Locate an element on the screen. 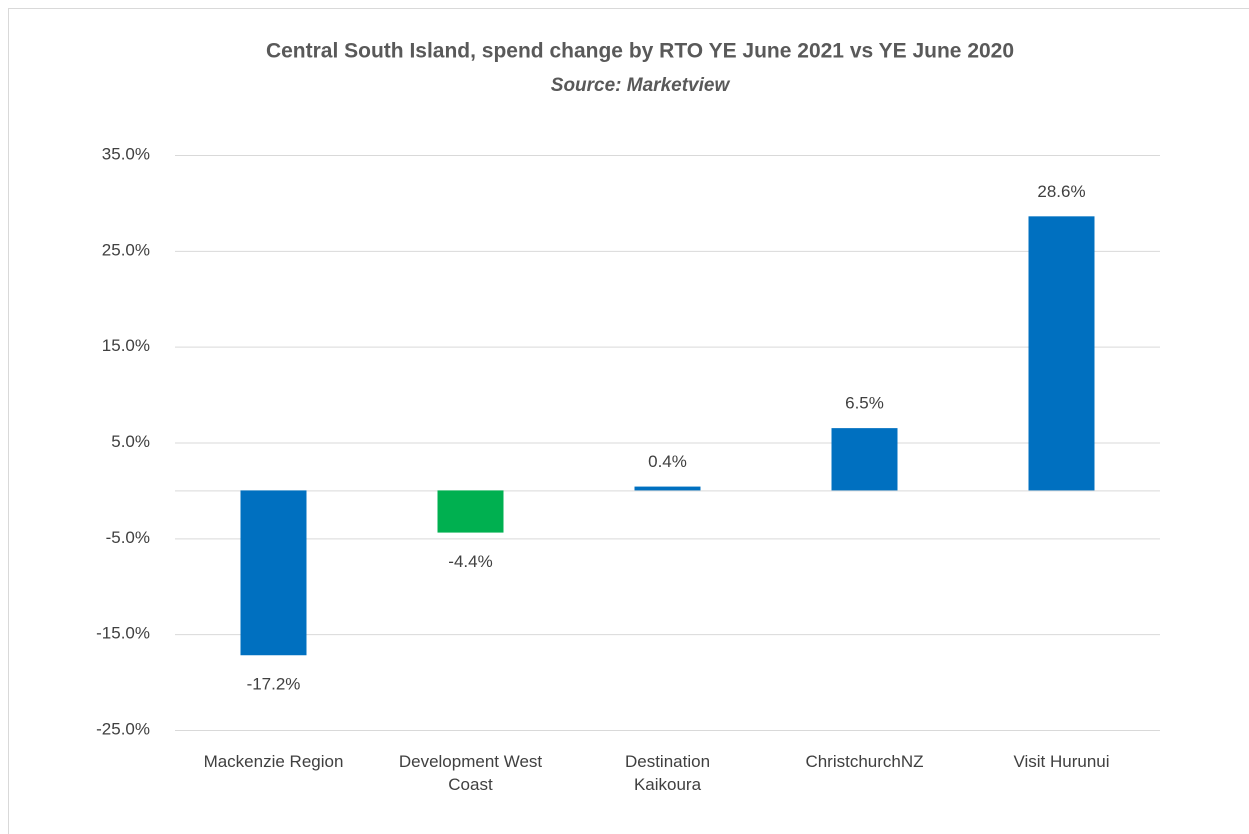 The height and width of the screenshot is (834, 1249). x-tick-label: Development West Coast is located at coordinates (470, 773).